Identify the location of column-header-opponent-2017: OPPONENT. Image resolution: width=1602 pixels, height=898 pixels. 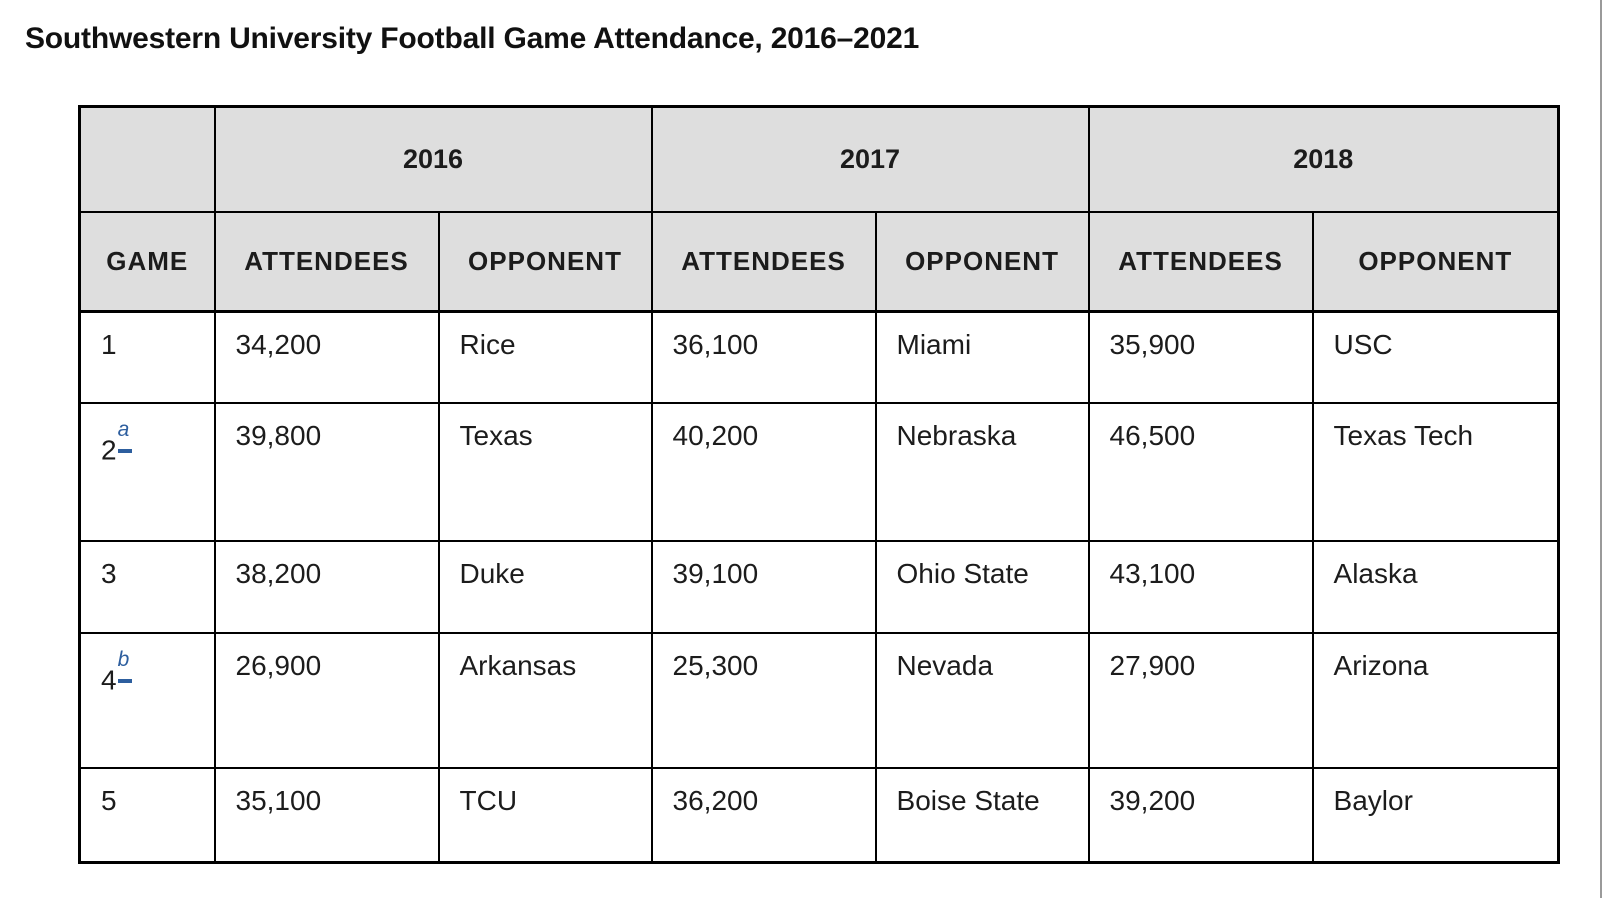
(982, 261).